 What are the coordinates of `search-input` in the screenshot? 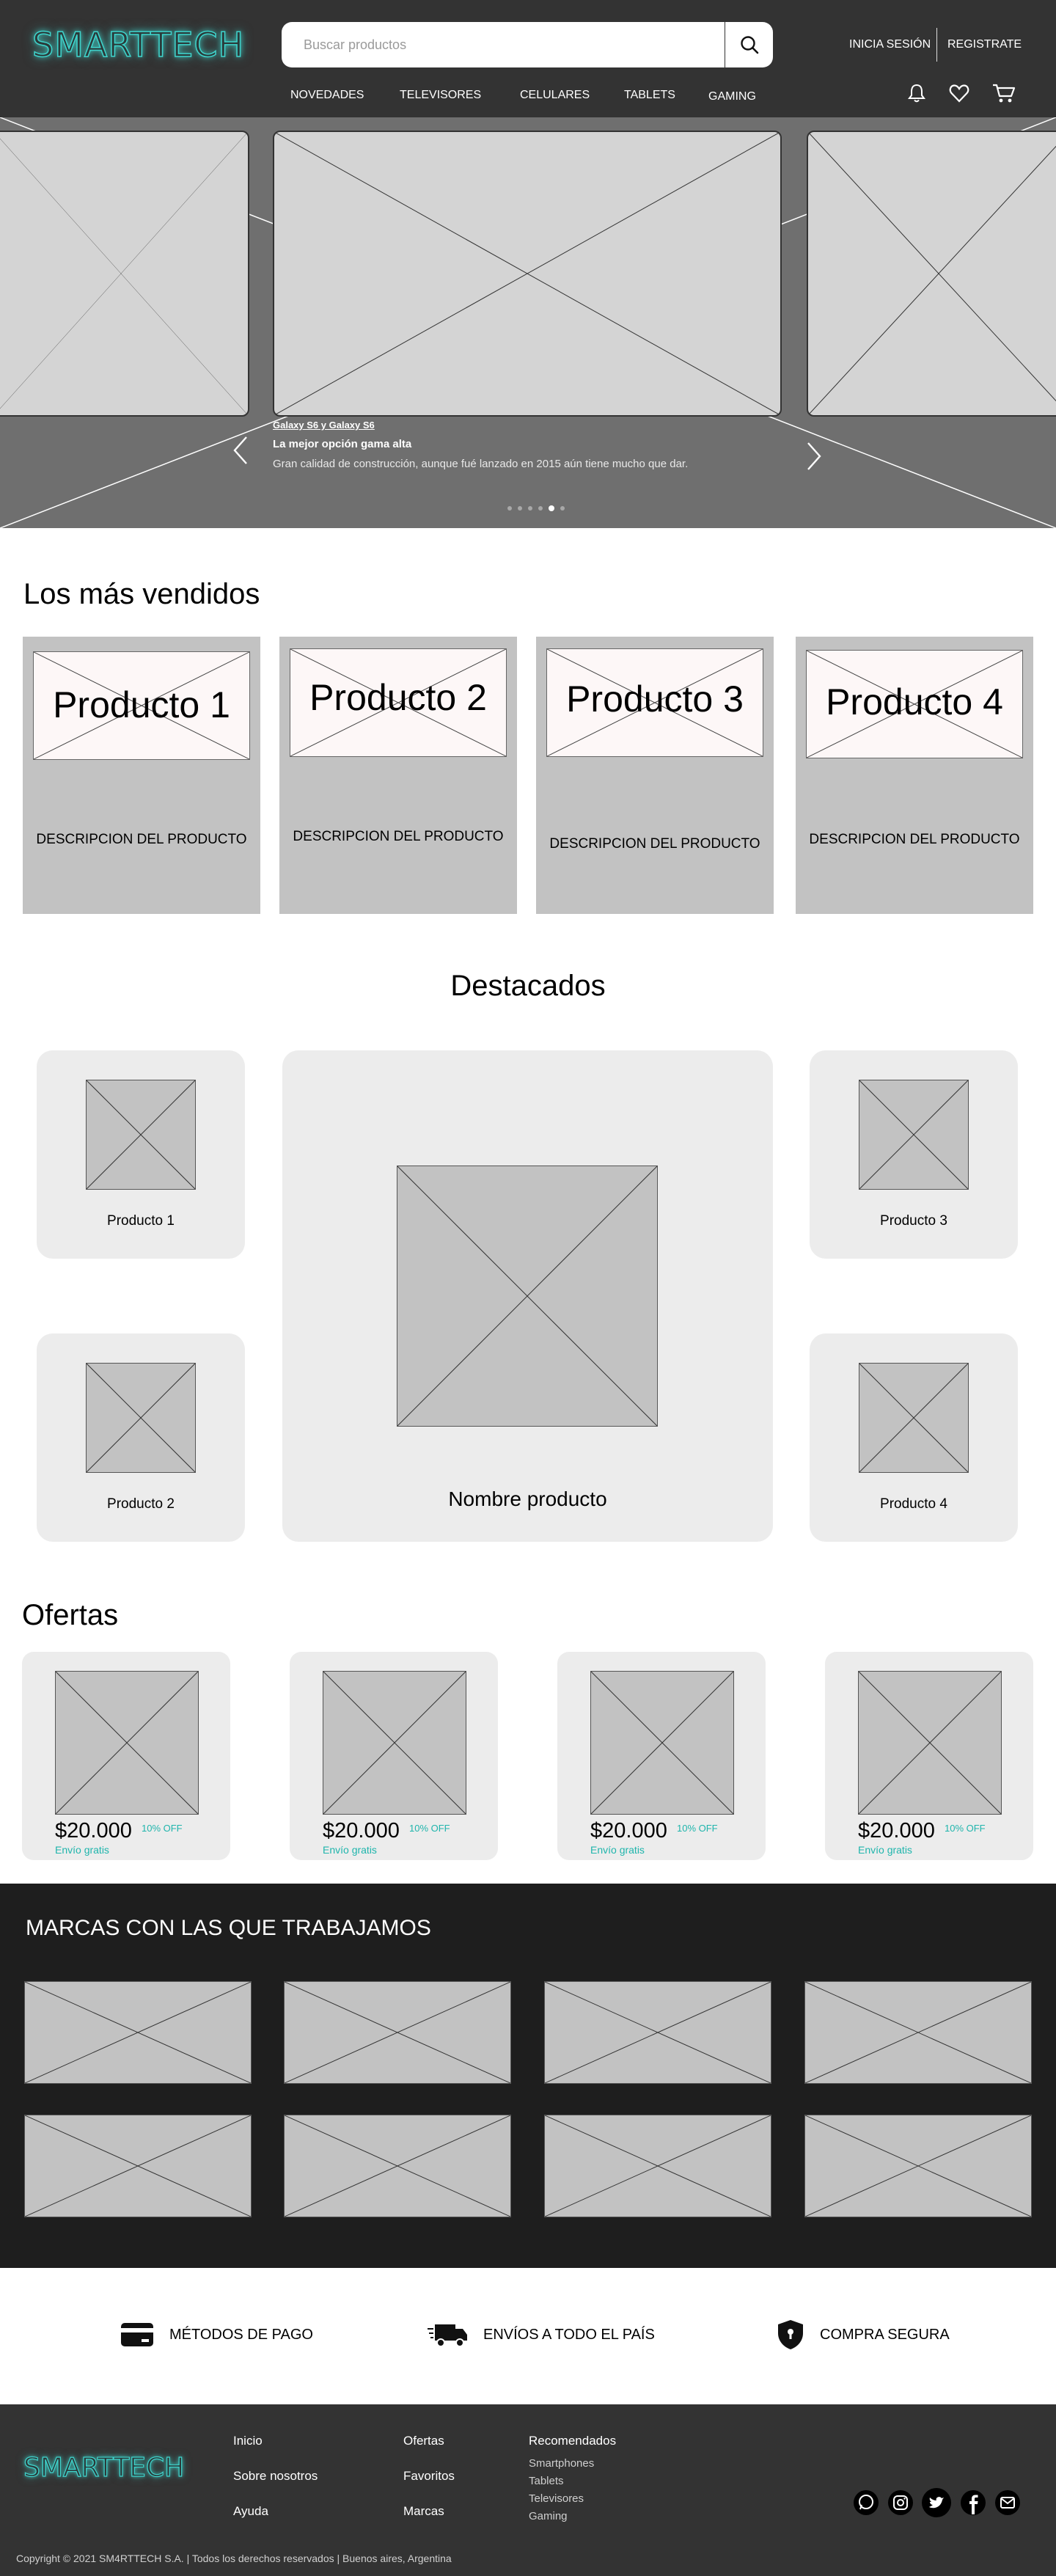 It's located at (503, 44).